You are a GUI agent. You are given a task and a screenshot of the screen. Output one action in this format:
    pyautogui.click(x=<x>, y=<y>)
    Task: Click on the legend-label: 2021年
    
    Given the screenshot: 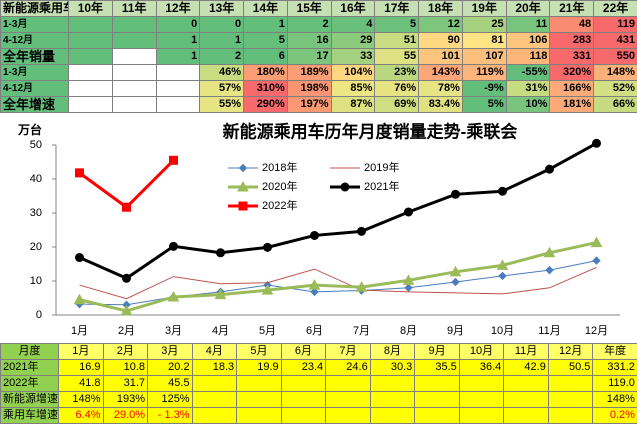 What is the action you would take?
    pyautogui.click(x=381, y=186)
    